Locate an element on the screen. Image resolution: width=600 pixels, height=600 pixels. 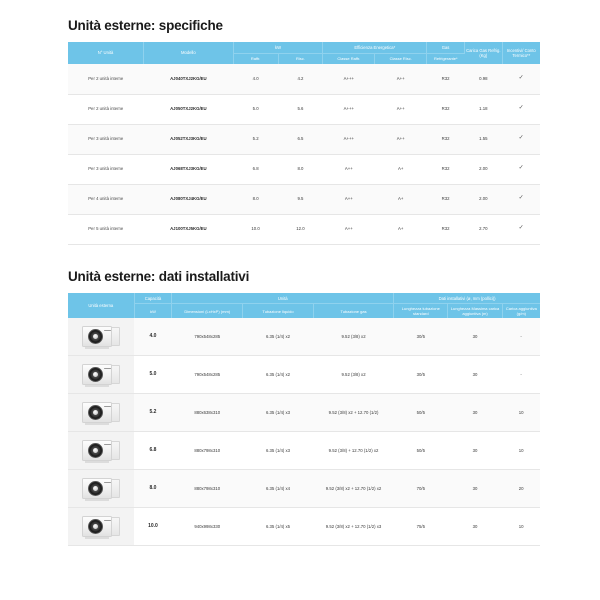
cell-lunghezza-standard: 50/5 is located at coordinates (420, 412).